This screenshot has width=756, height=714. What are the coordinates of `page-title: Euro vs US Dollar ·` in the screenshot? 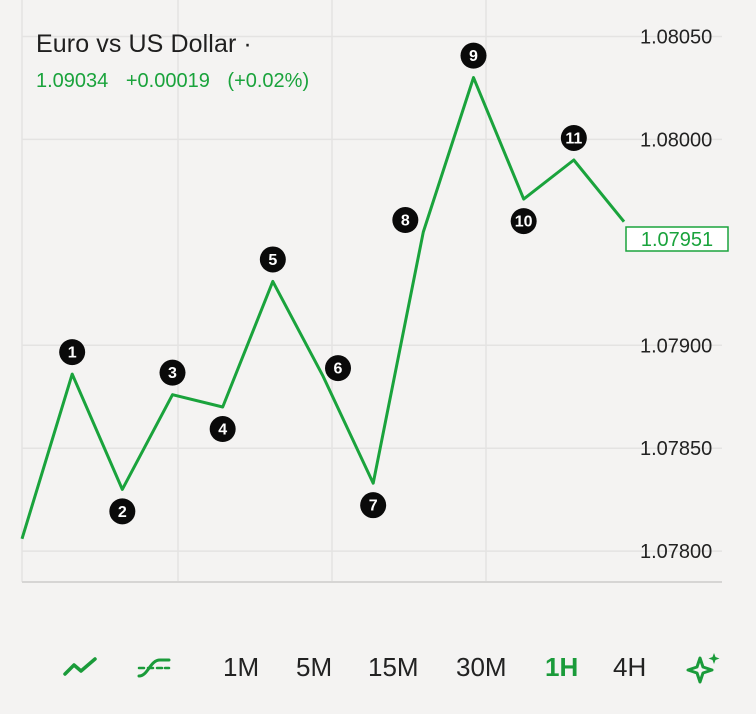 It's located at (144, 44).